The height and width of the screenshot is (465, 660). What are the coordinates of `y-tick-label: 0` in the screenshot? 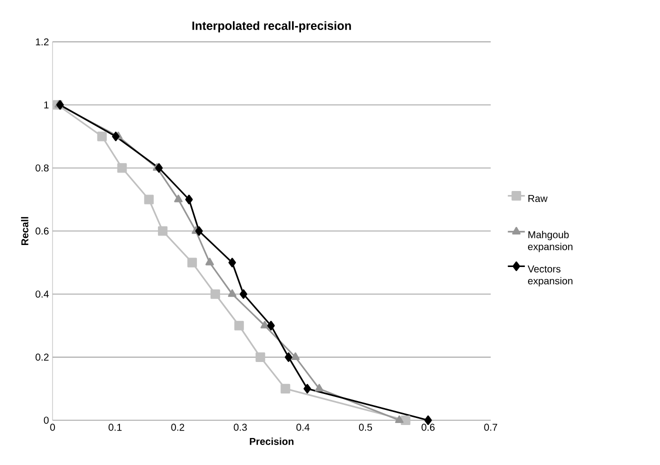 It's located at (46, 420).